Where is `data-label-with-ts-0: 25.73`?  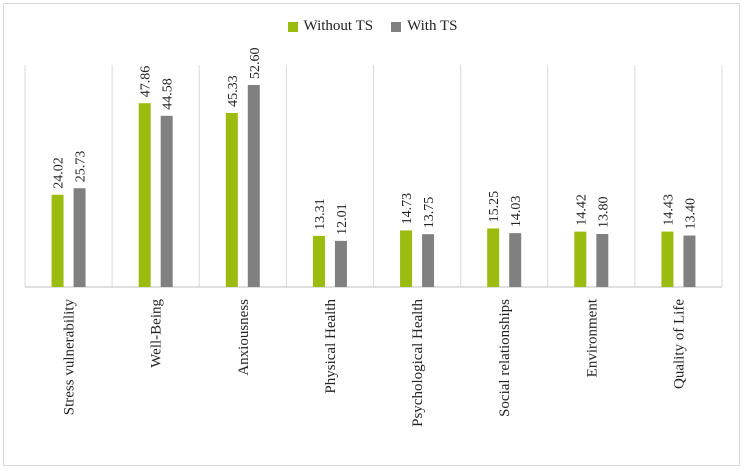
data-label-with-ts-0: 25.73 is located at coordinates (81, 167).